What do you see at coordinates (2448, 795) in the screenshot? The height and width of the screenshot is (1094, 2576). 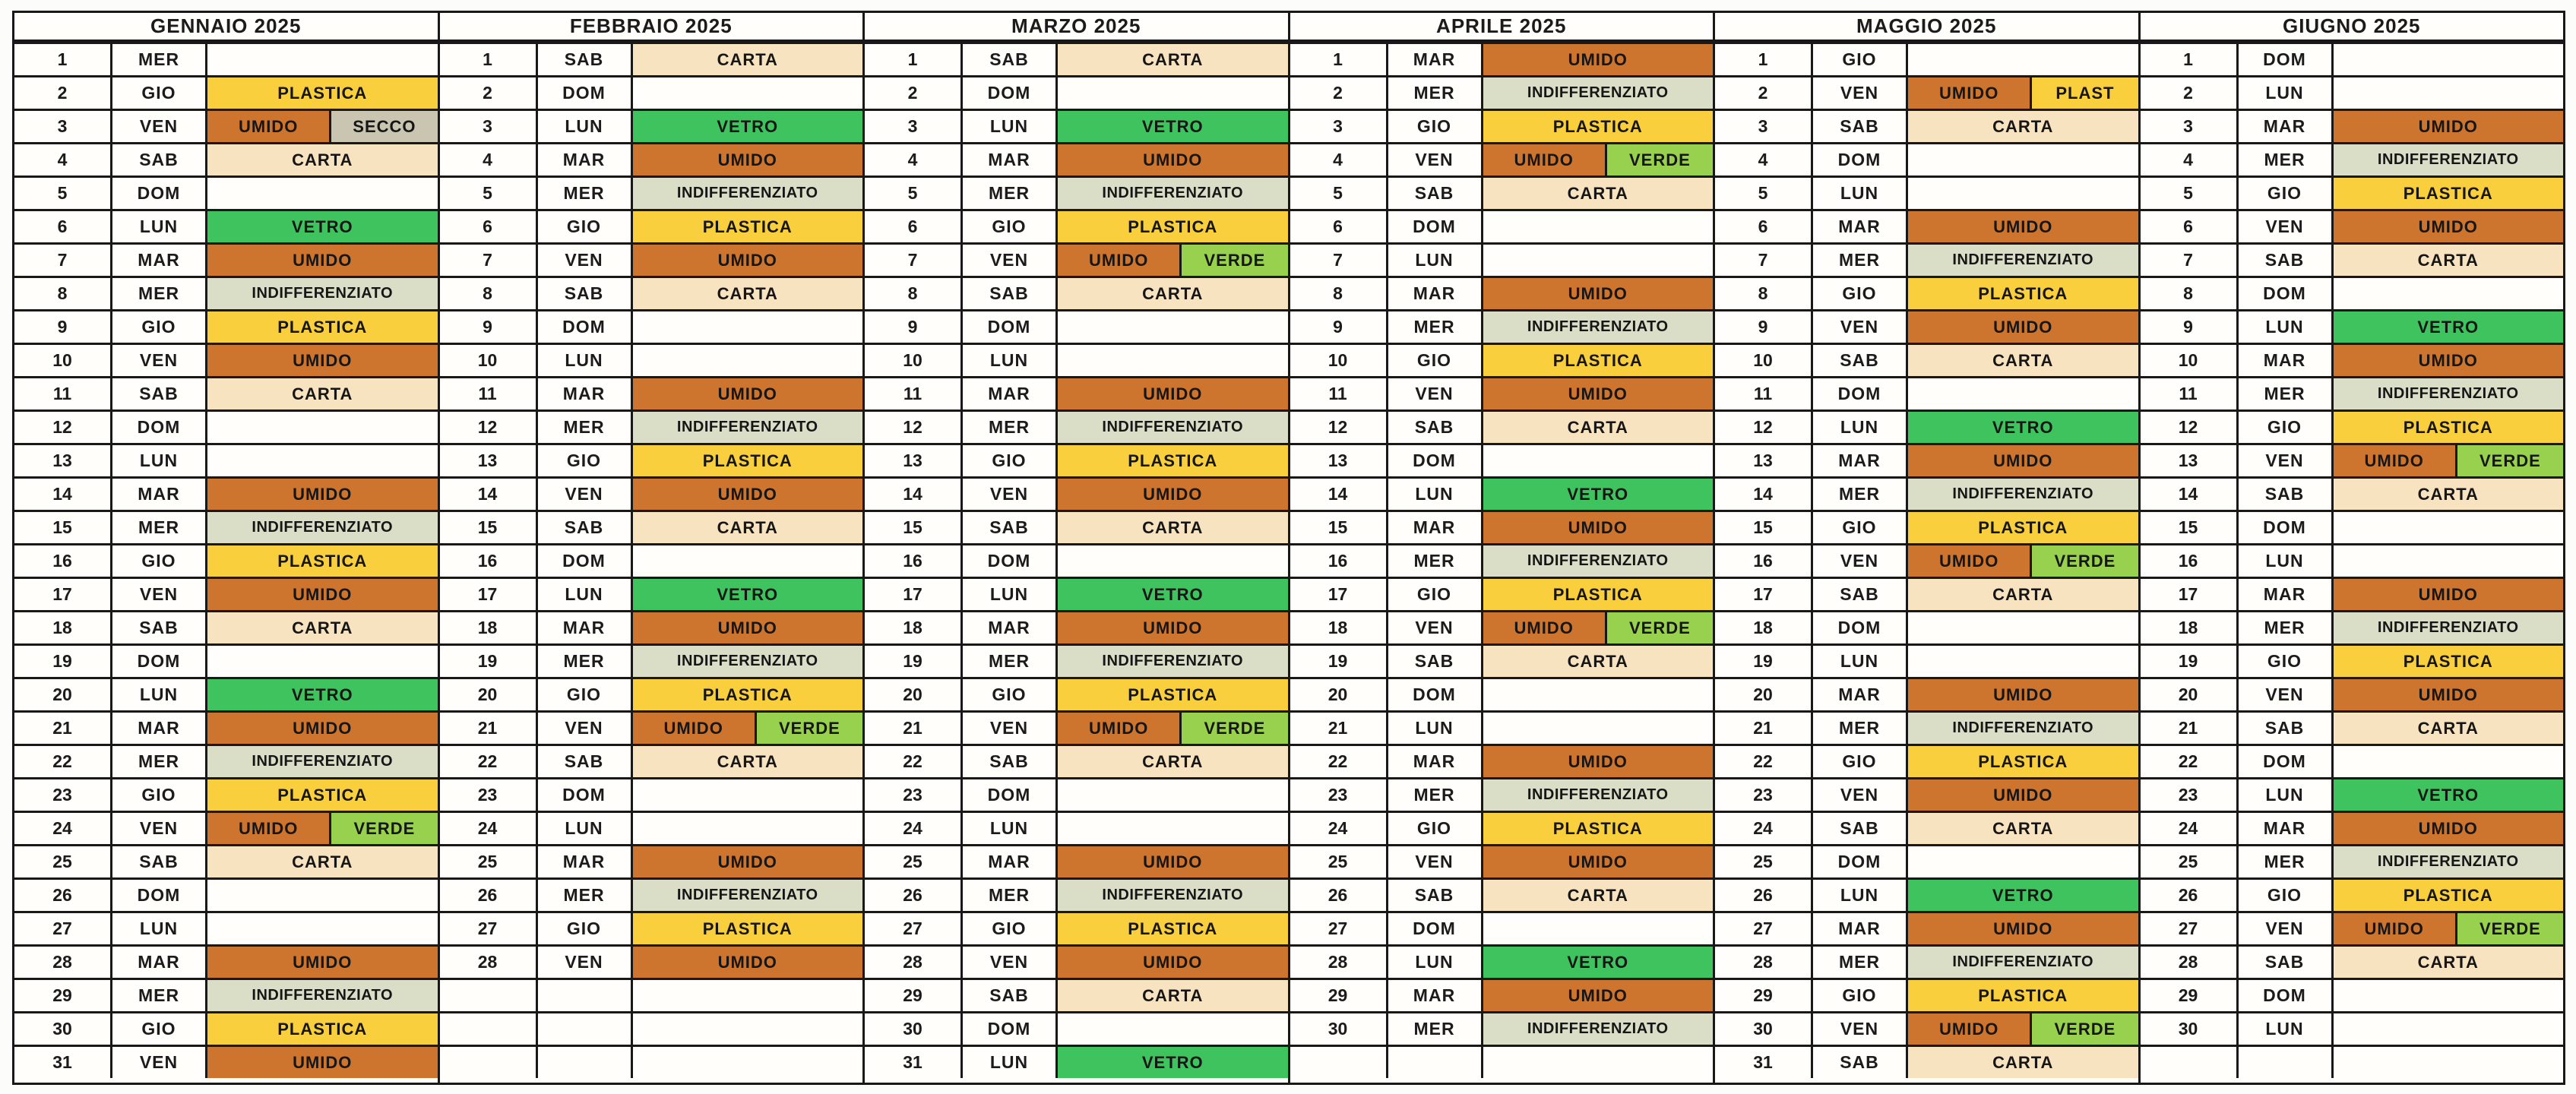 I see `bin-vetro: VETRO` at bounding box center [2448, 795].